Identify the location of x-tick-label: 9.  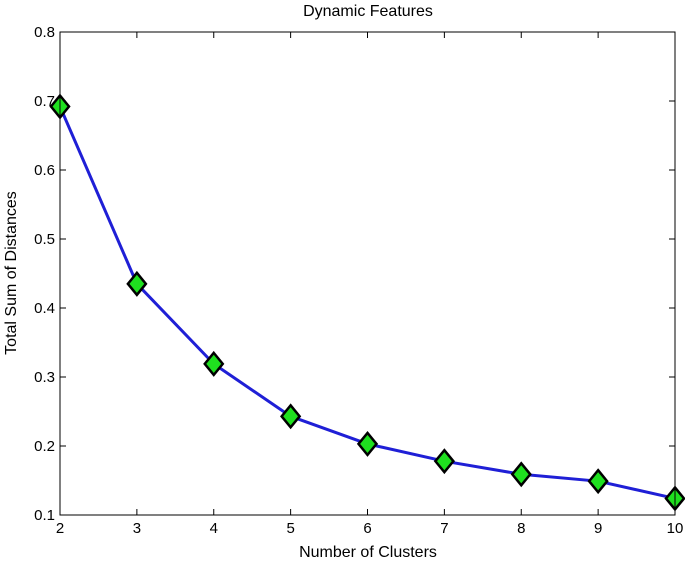
(598, 528).